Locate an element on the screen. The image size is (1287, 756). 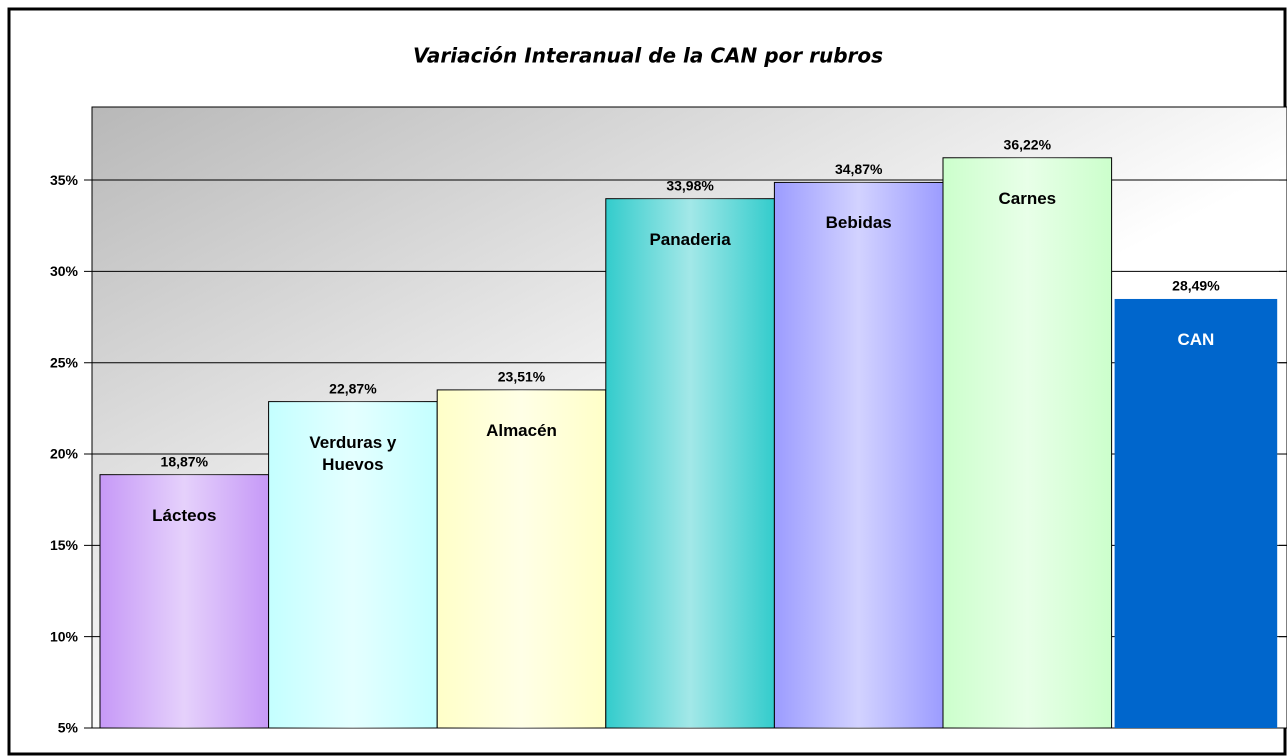
value-label: 28,49% is located at coordinates (1196, 286).